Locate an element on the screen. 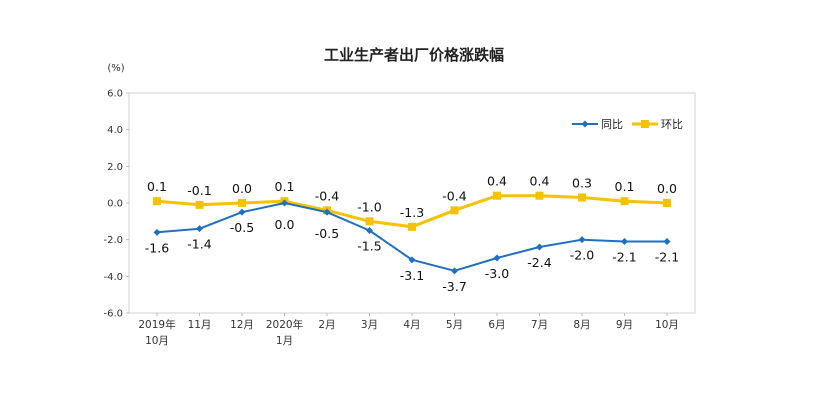  y-axis-ticks: 6.0 4.0 2.0 0.0 -2.0 -4.0 -6.0 is located at coordinates (116, 204).